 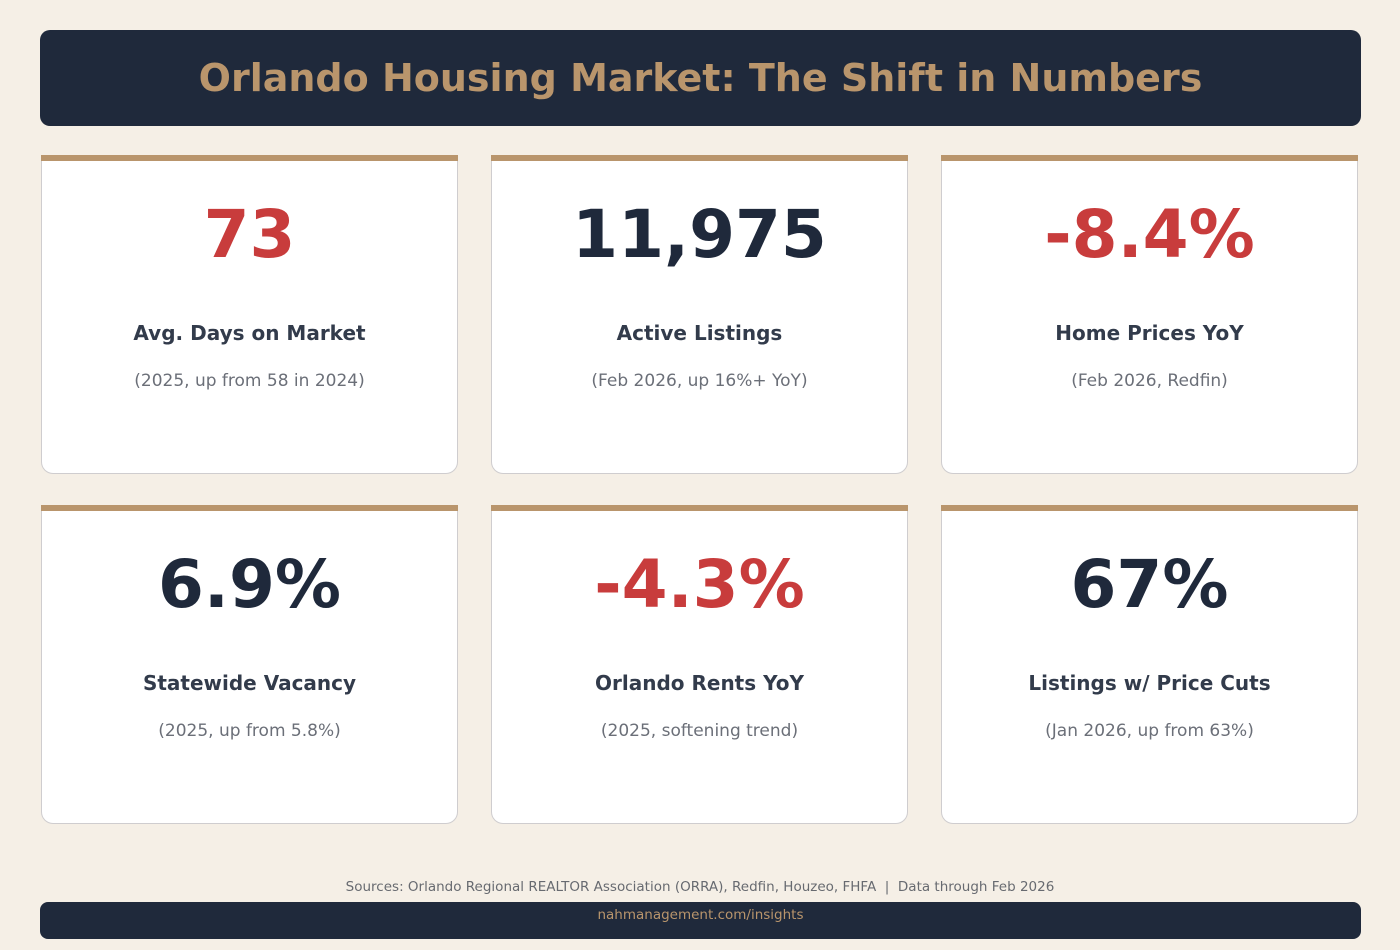 What do you see at coordinates (699, 683) in the screenshot?
I see `stat-label: Orlando Rents YoY` at bounding box center [699, 683].